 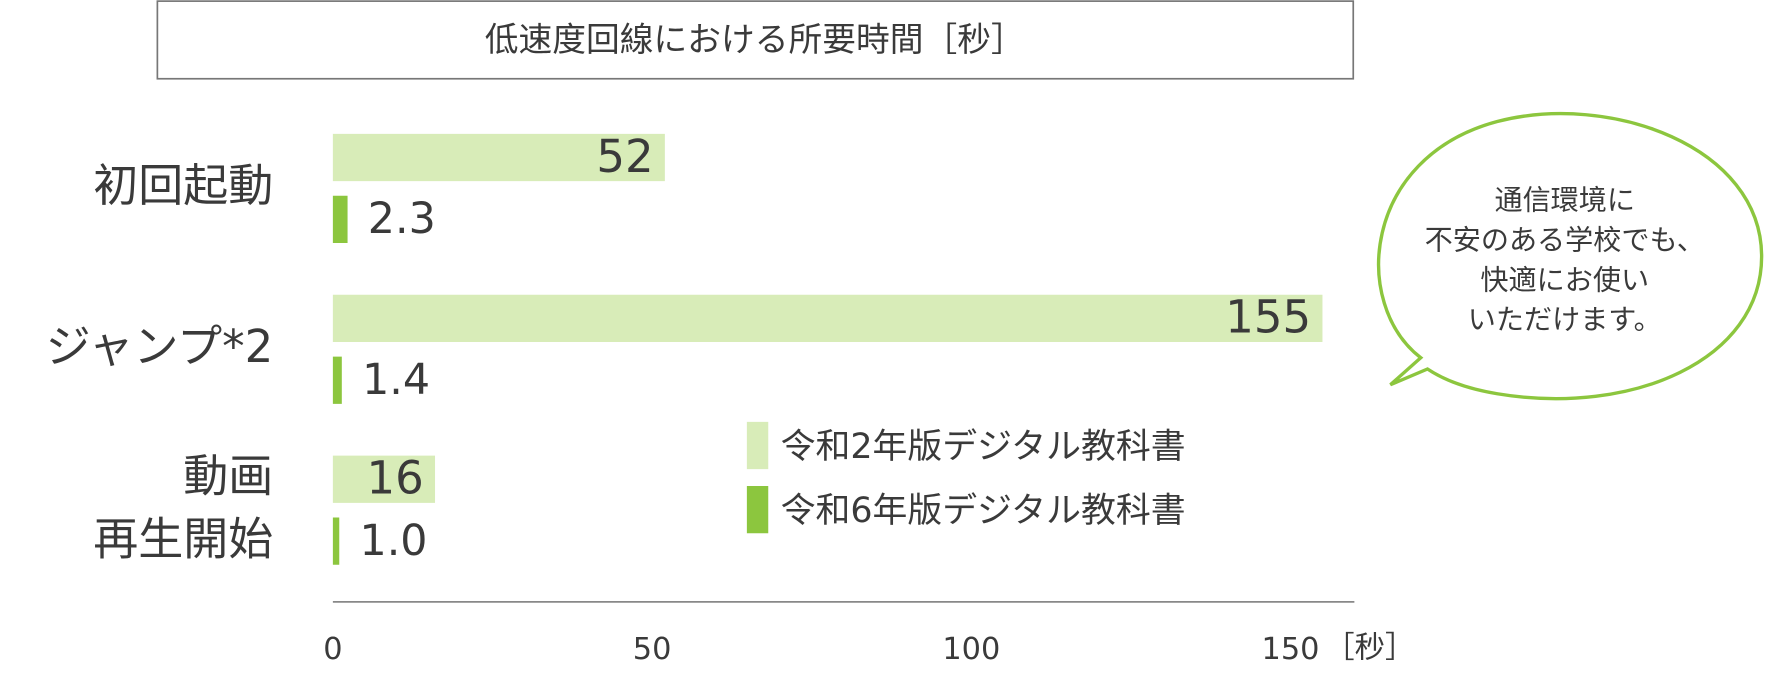 What do you see at coordinates (183, 538) in the screenshot?
I see `category-label: 再生開始` at bounding box center [183, 538].